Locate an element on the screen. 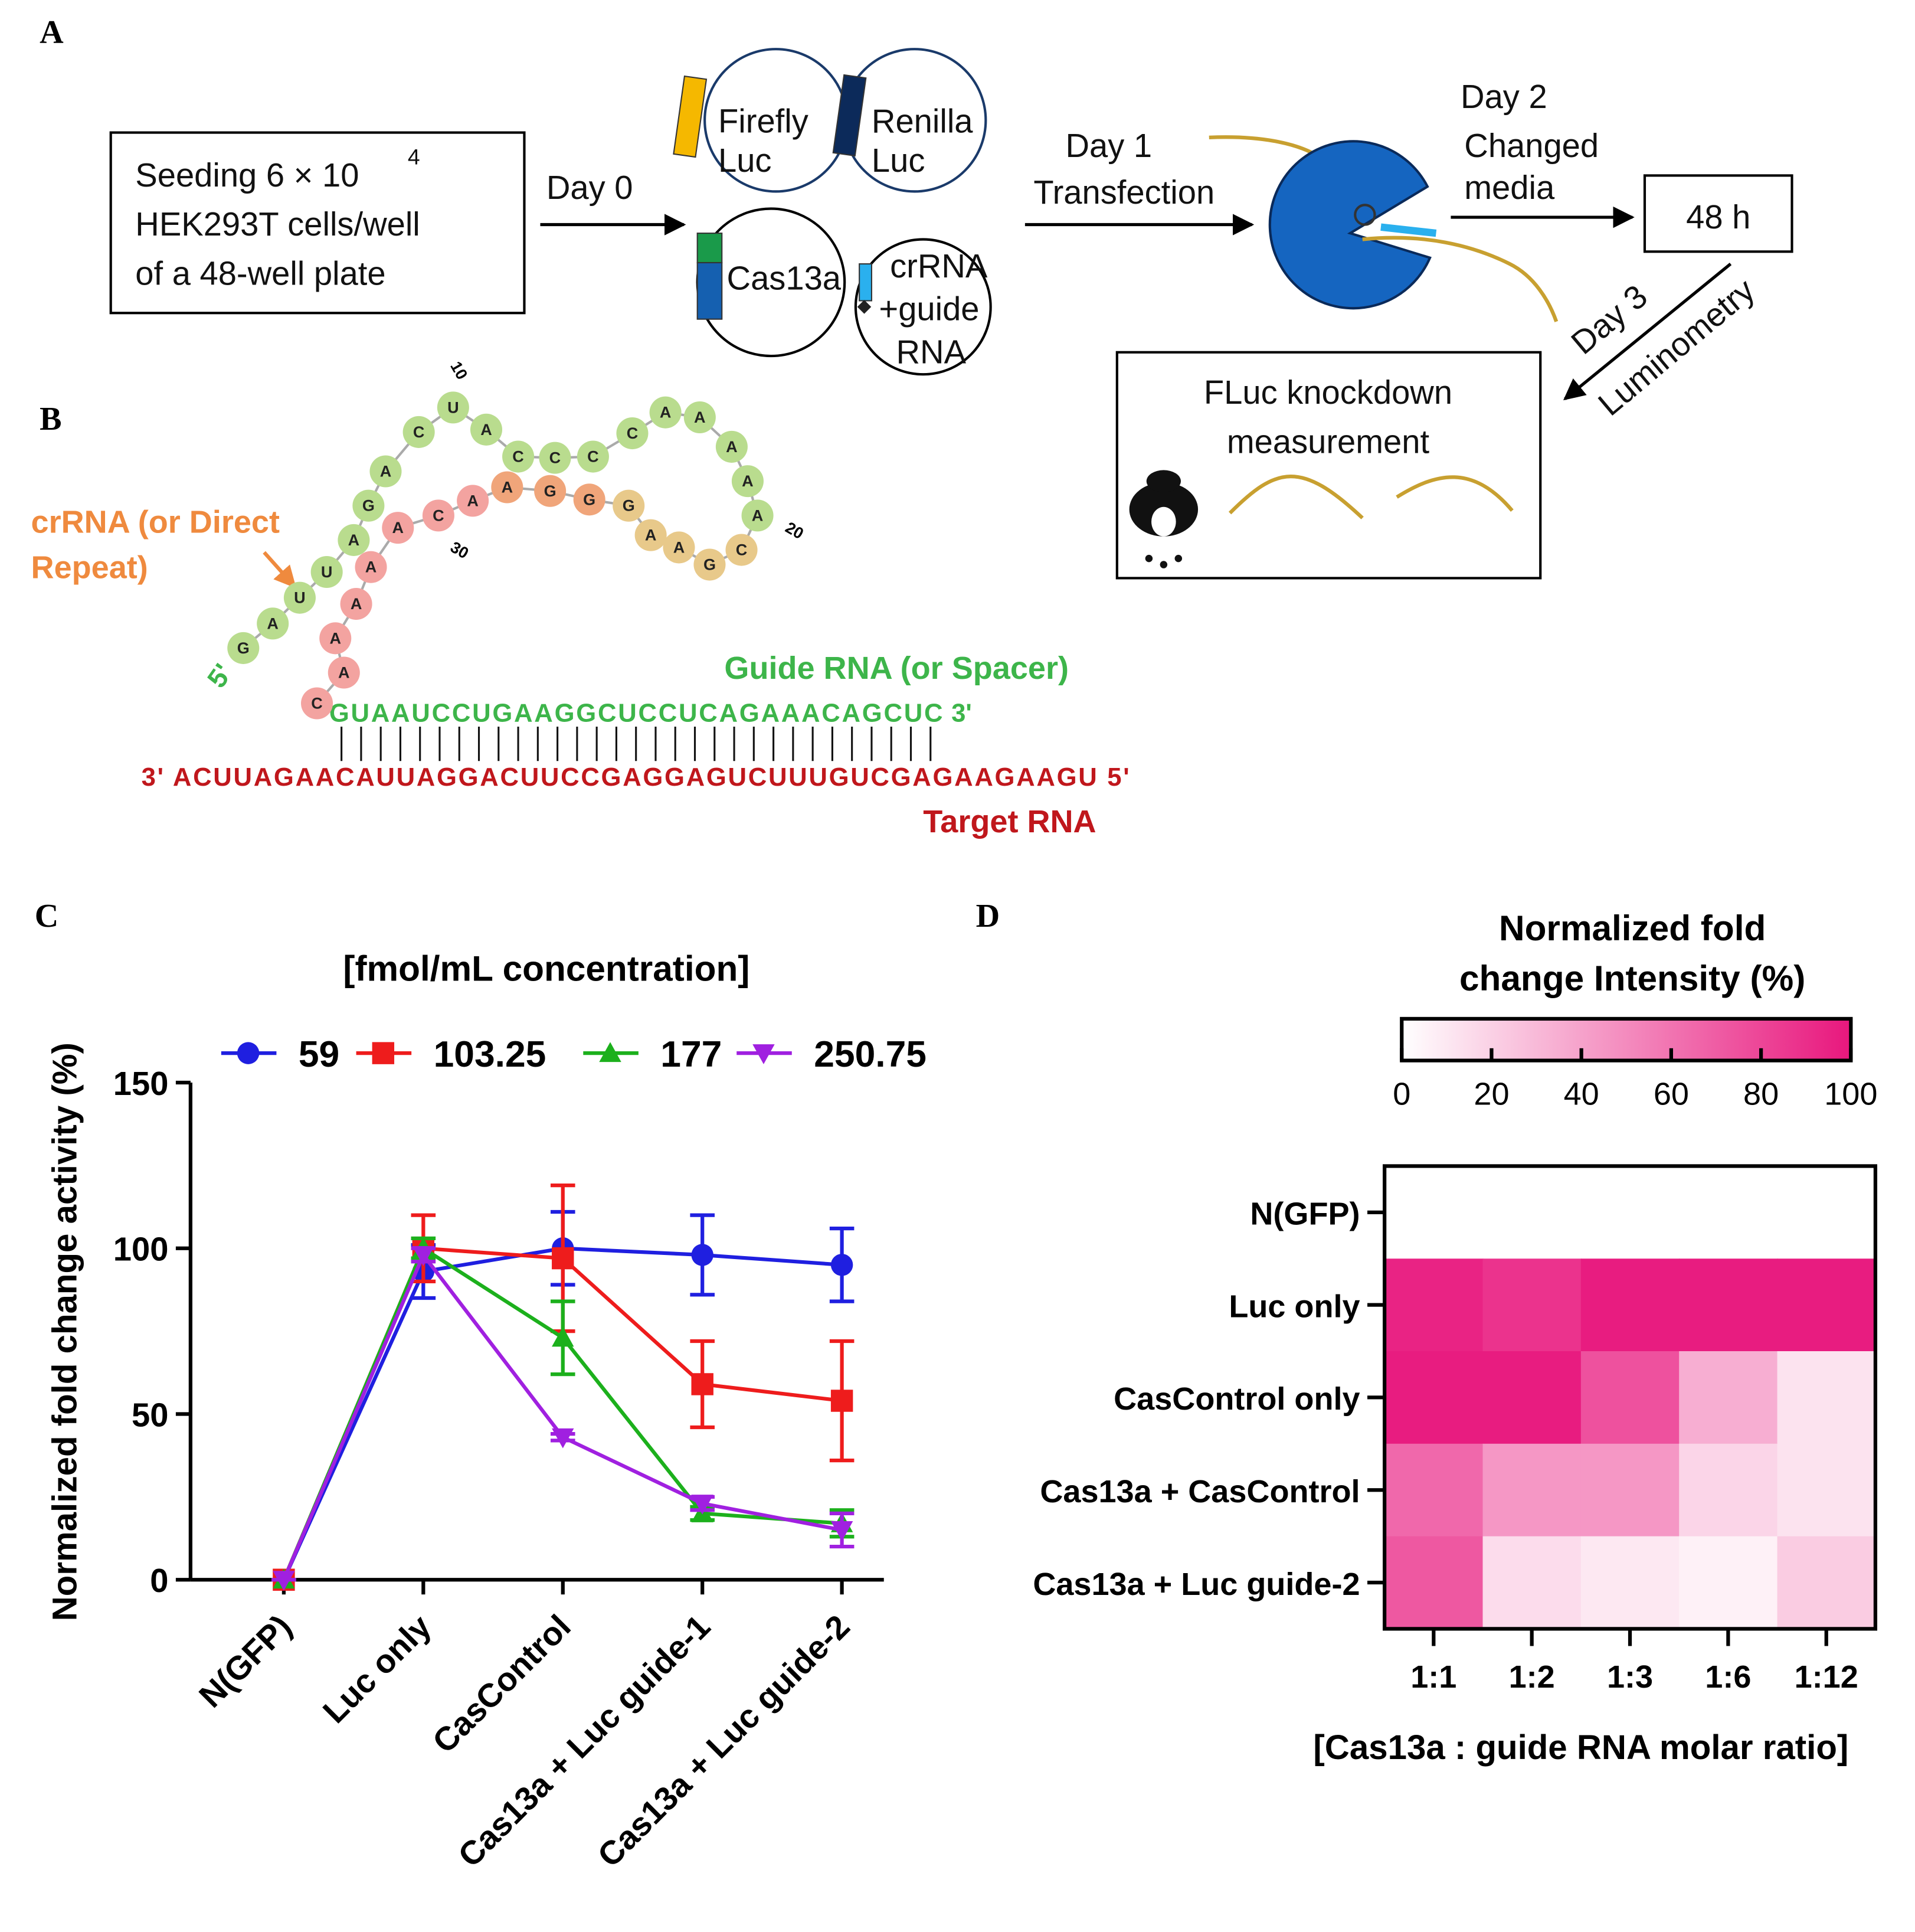  panel-label: B is located at coordinates (50, 419).